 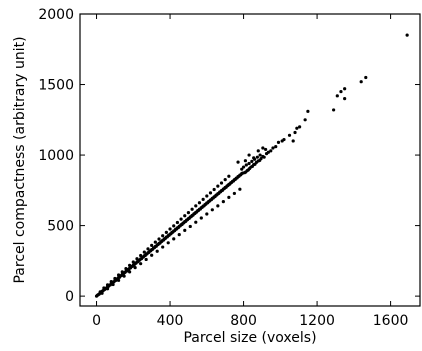 What do you see at coordinates (249, 338) in the screenshot?
I see `x-axis-label: Parcel size (voxels)` at bounding box center [249, 338].